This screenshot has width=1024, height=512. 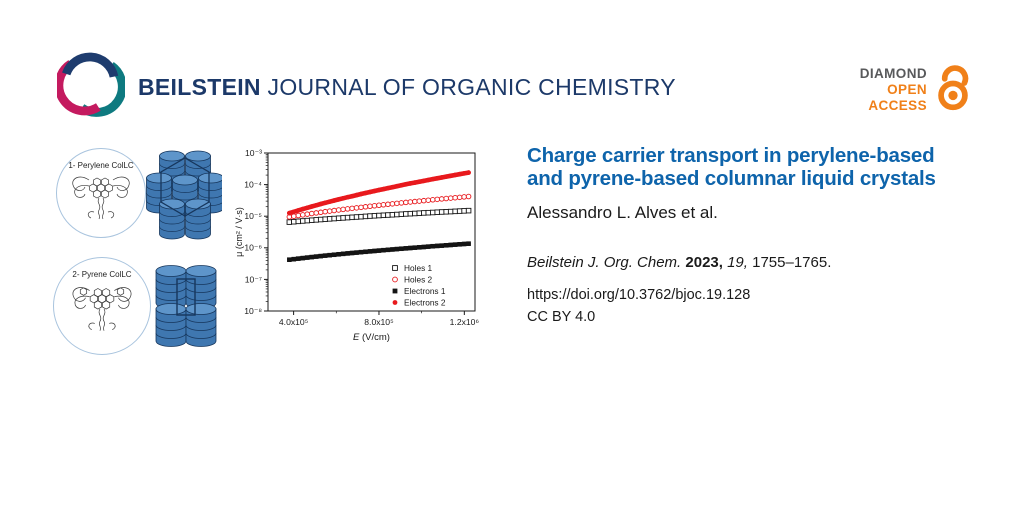 I want to click on citation-journal: Beilstein J. Org. Chem., so click(x=604, y=262).